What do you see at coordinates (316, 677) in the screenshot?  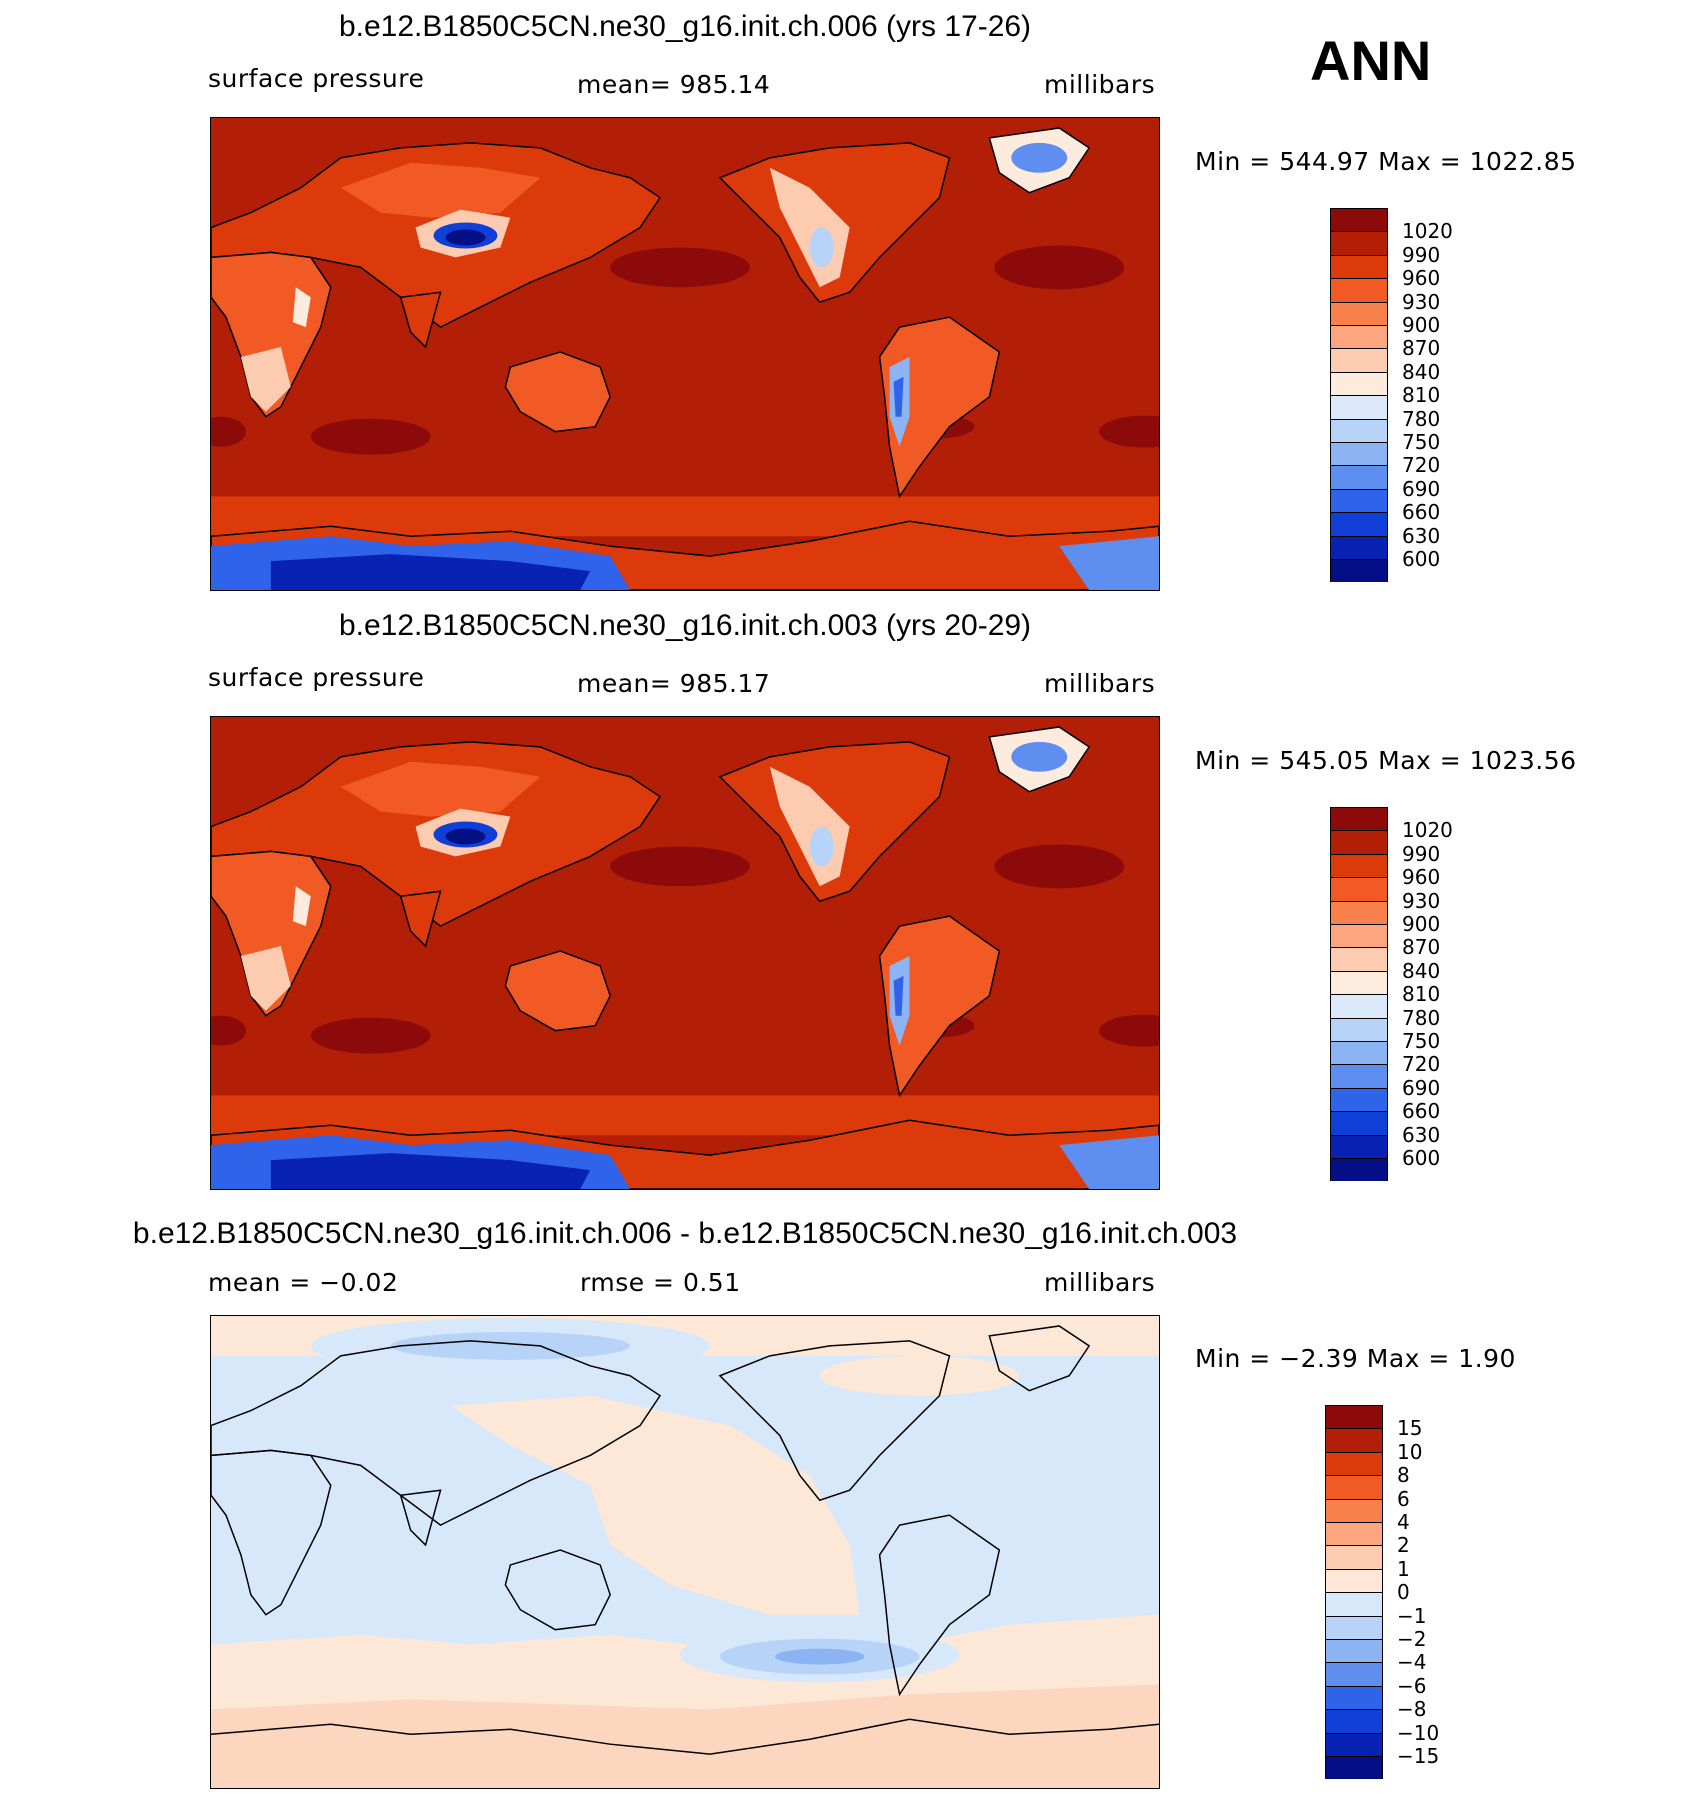 I see `panel2-variable-label: surface pressure` at bounding box center [316, 677].